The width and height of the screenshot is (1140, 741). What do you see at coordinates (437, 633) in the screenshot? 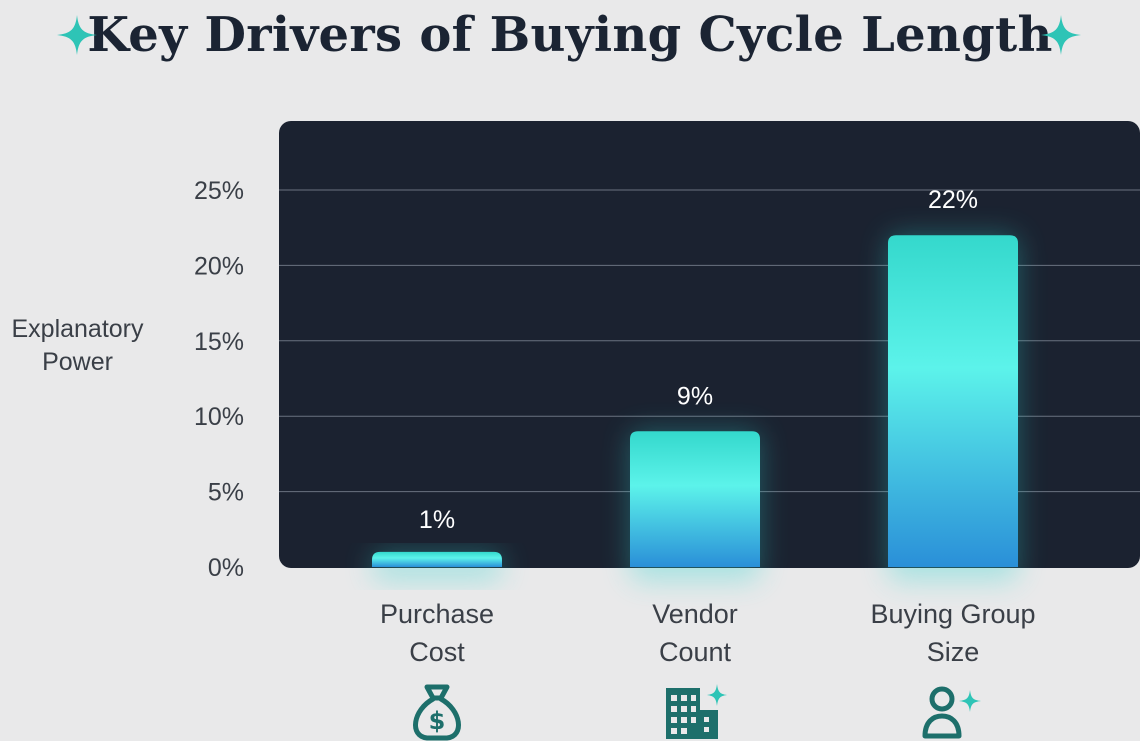
I see `x-tick-label: Purchase Cost` at bounding box center [437, 633].